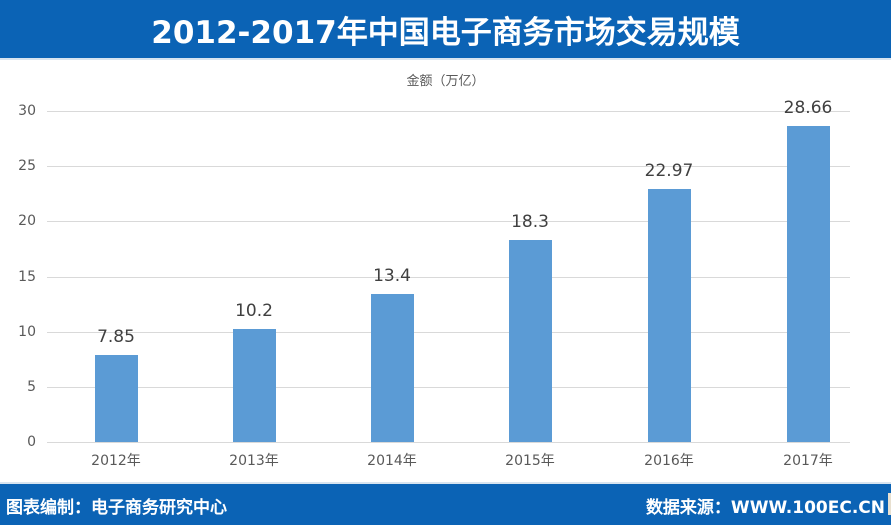  I want to click on bar-2014, so click(392, 368).